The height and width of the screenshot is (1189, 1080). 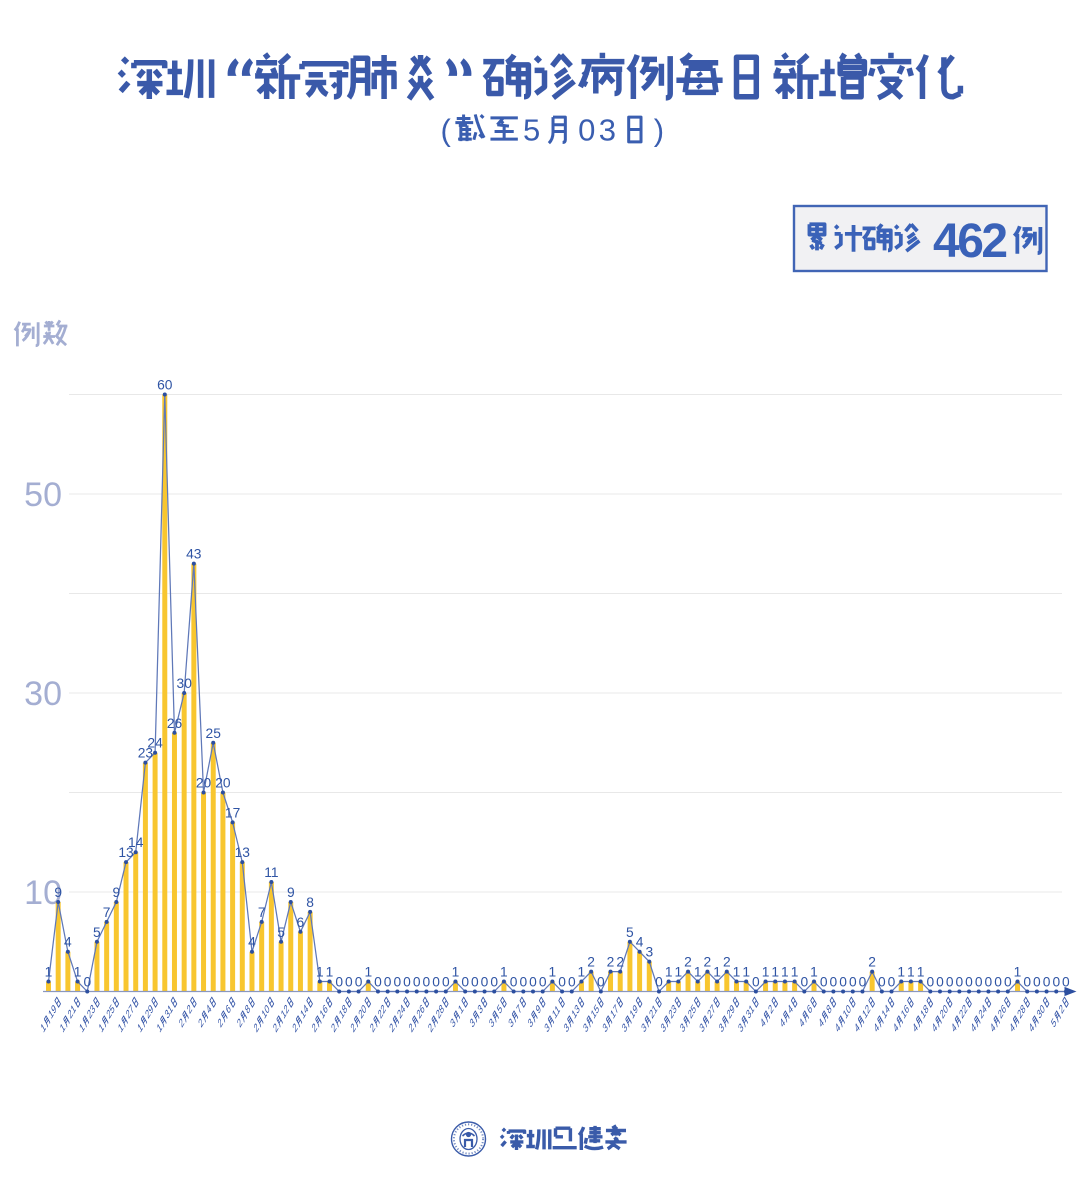 I want to click on svg-text: 27, so click(x=711, y=1012).